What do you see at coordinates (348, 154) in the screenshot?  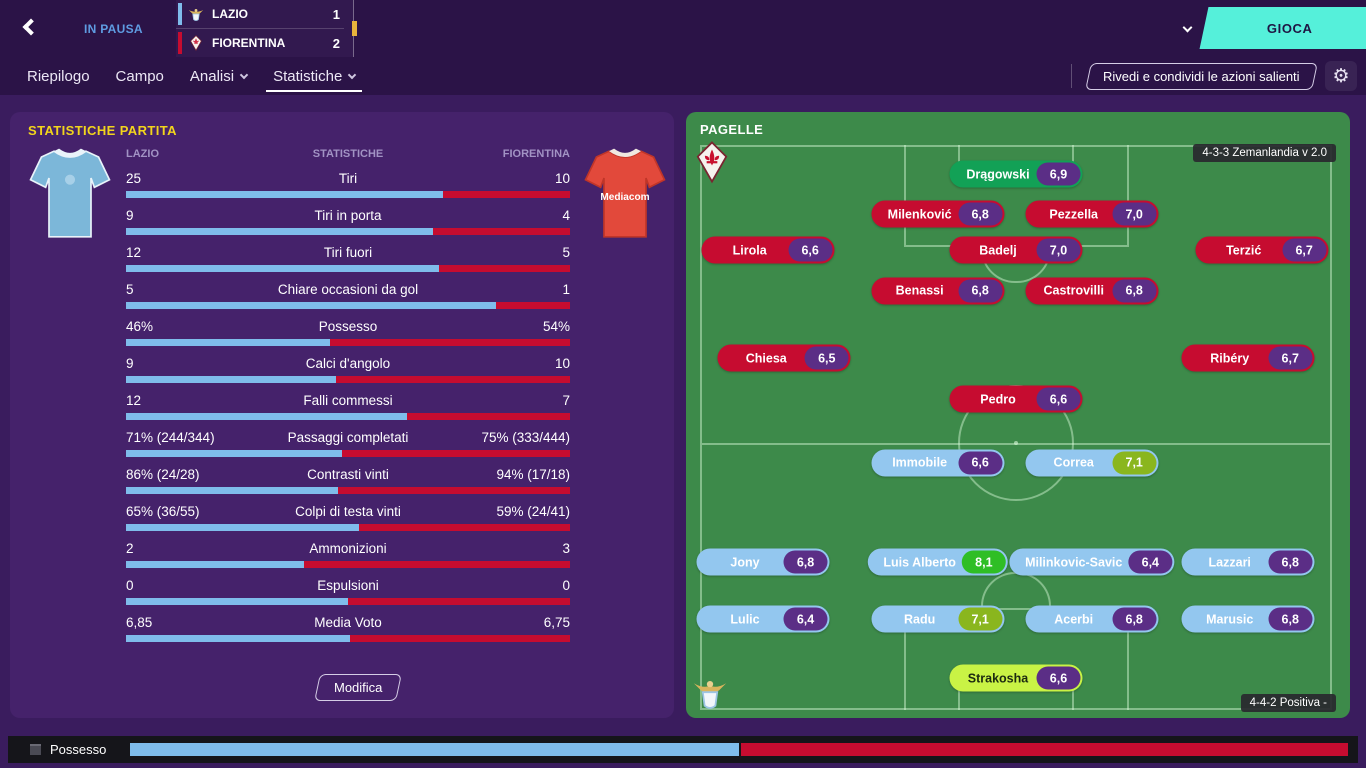 I see `center-column-label: STATISTICHE` at bounding box center [348, 154].